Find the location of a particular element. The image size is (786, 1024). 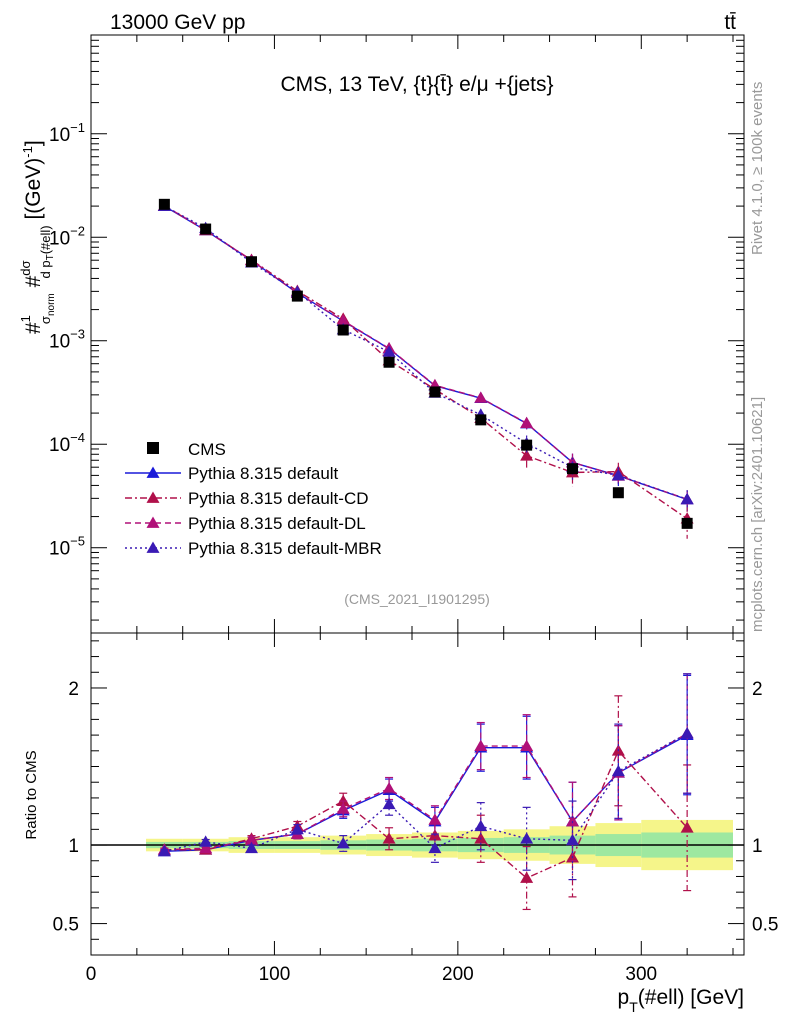

ratio-tick-label-right: 2 is located at coordinates (757, 689).